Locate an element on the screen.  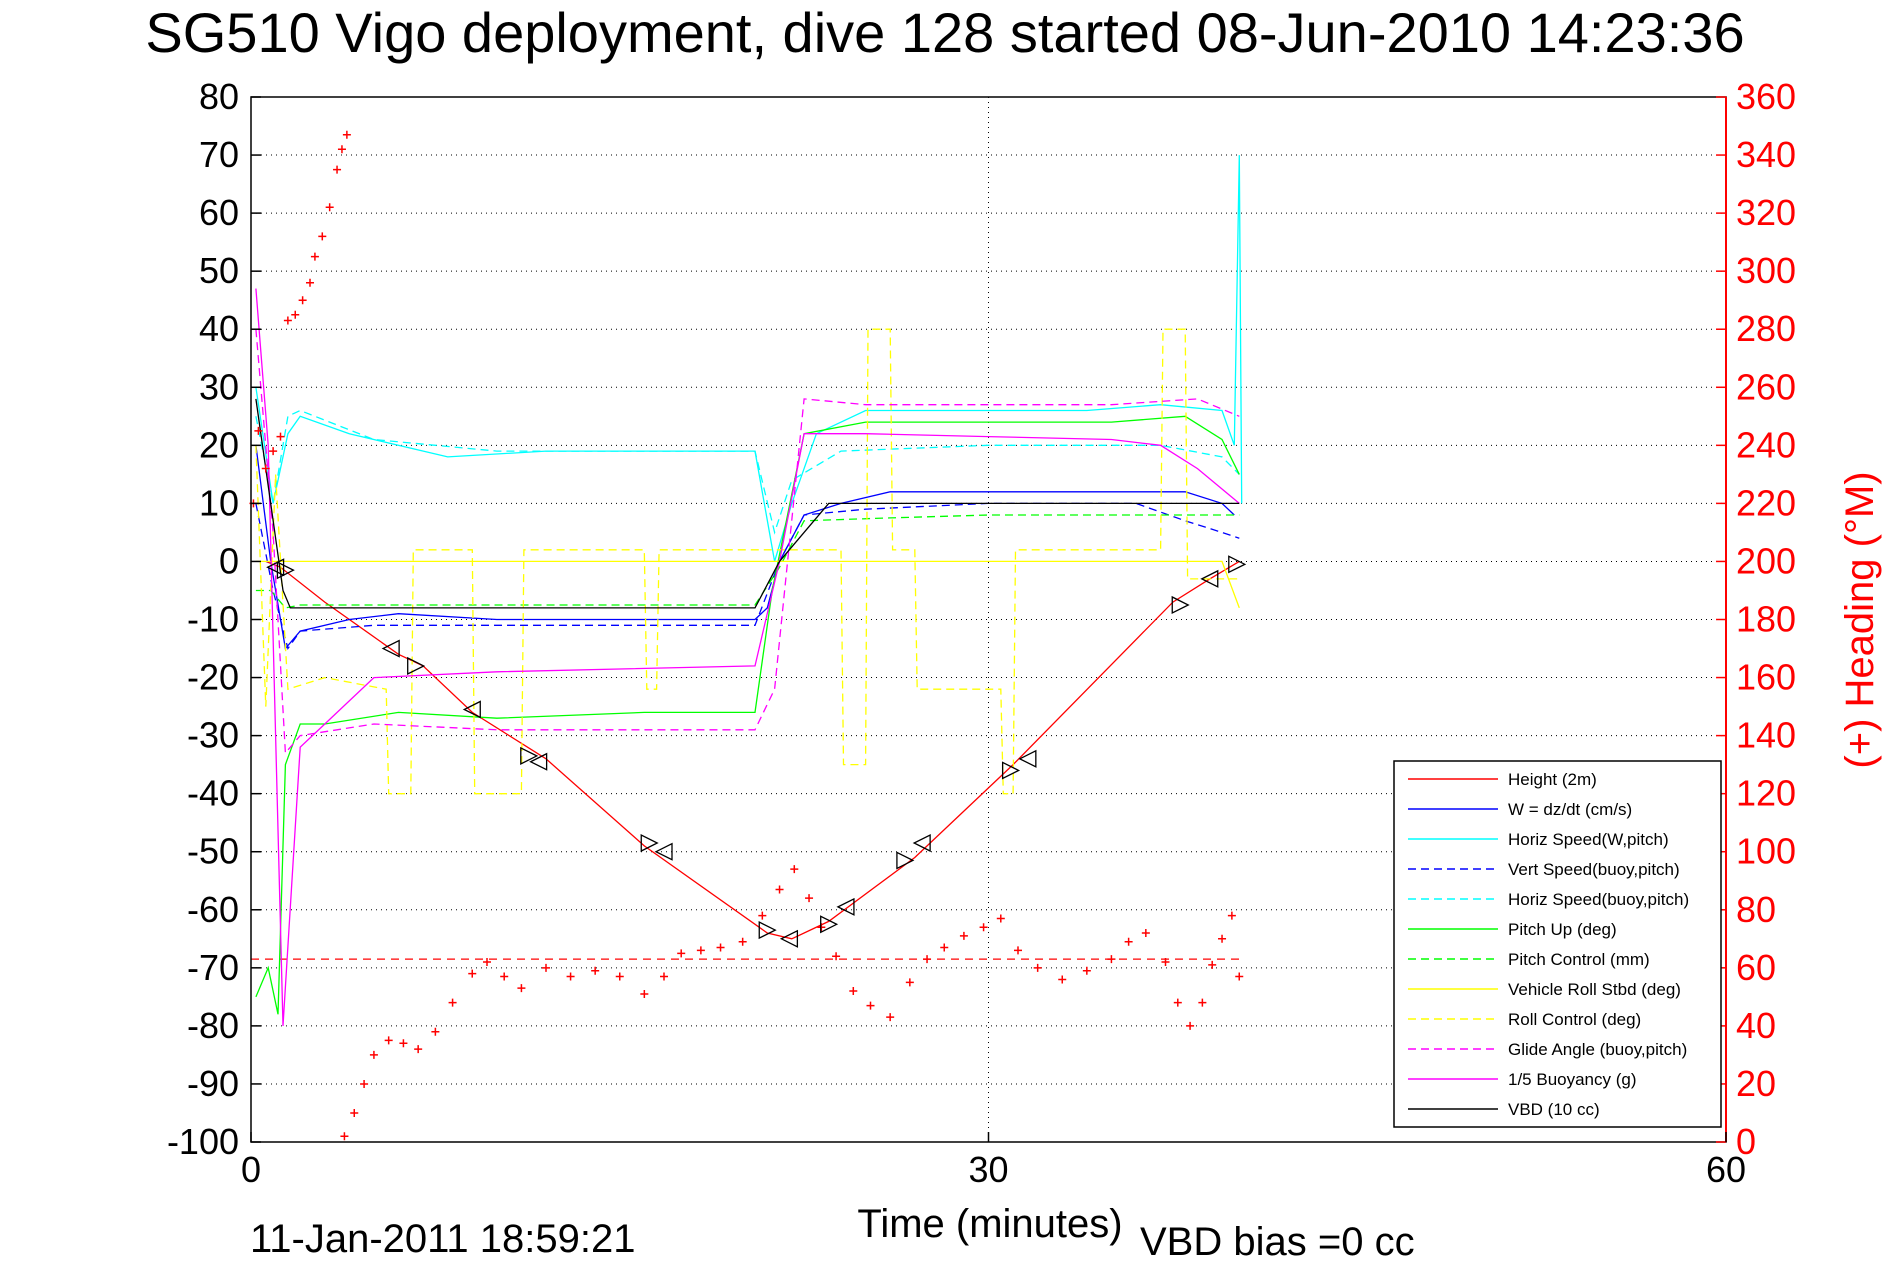
y-tick-label-left: -10 is located at coordinates (213, 619).